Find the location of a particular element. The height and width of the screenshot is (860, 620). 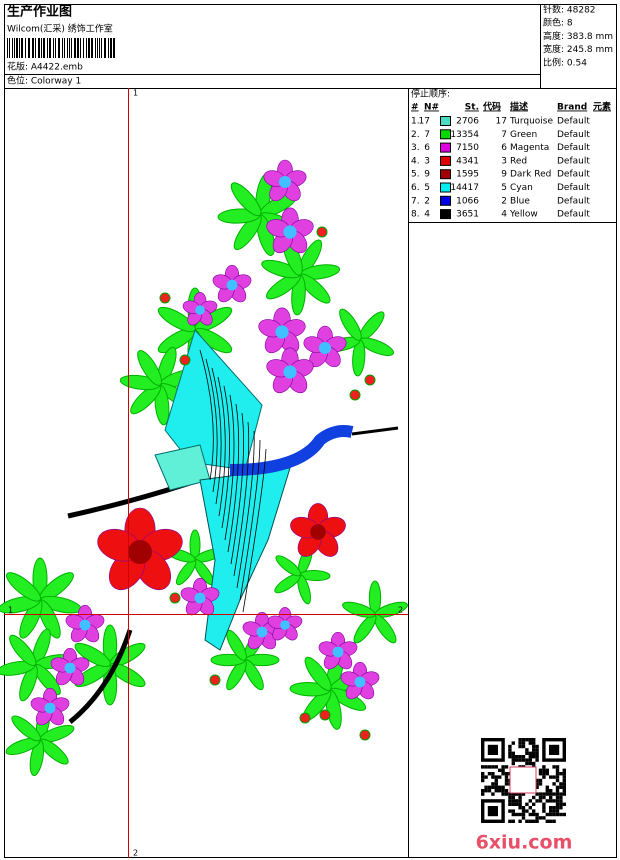

code: 2 is located at coordinates (504, 201).